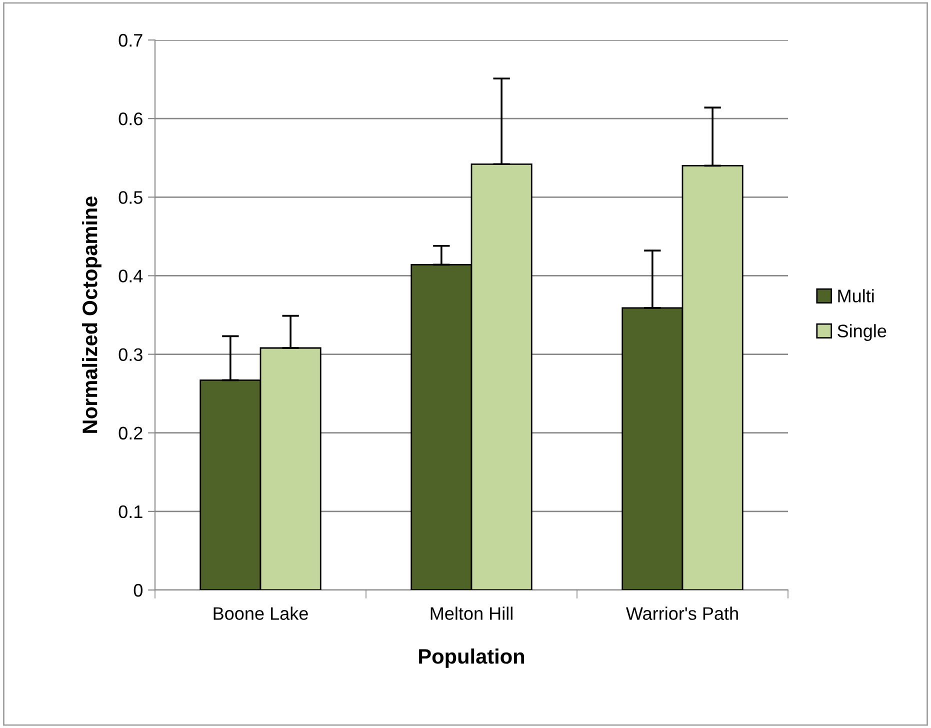  I want to click on y-tick-label: 0.7, so click(130, 40).